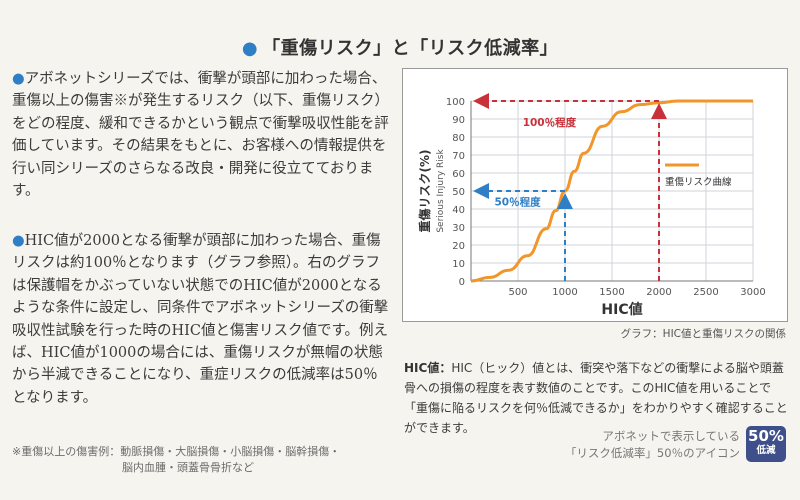 The height and width of the screenshot is (500, 800). Describe the element at coordinates (458, 246) in the screenshot. I see `y-tick-label: 20` at that location.